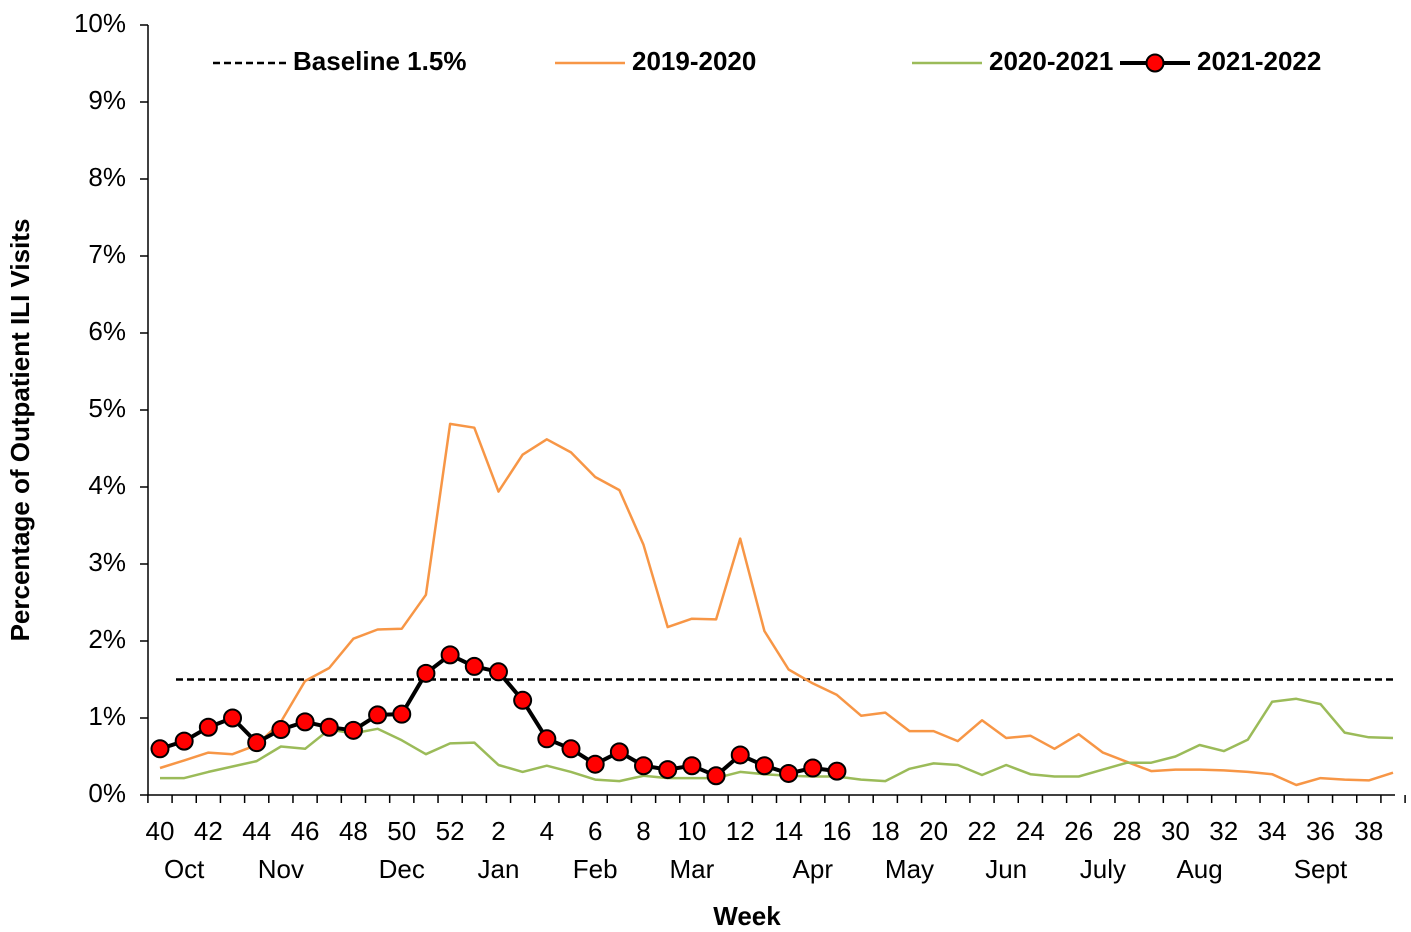  What do you see at coordinates (982, 831) in the screenshot?
I see `x-tick-label: 22` at bounding box center [982, 831].